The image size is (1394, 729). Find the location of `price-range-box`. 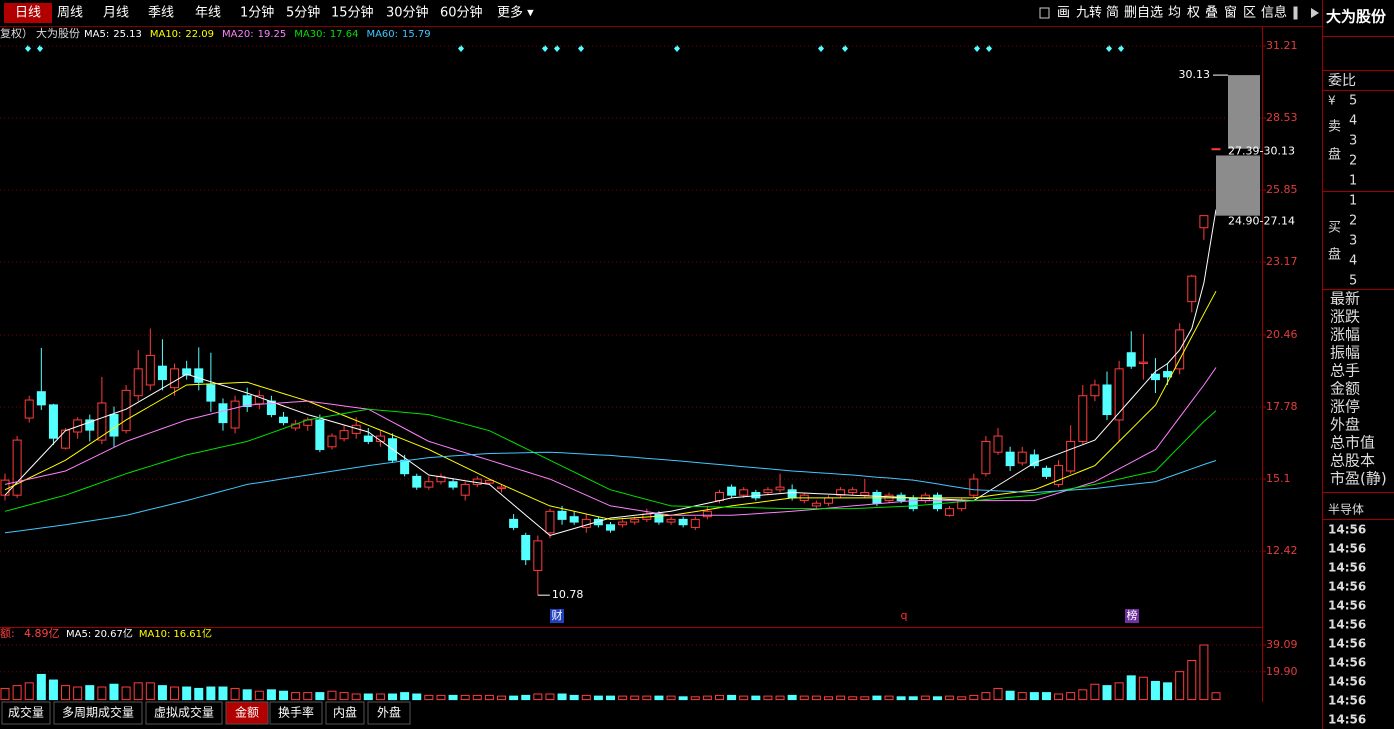

price-range-box is located at coordinates (1238, 185).